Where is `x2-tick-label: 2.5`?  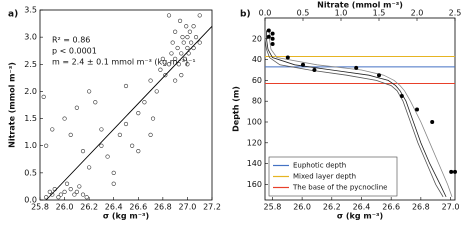 x2-tick-label: 2.5 is located at coordinates (455, 13).